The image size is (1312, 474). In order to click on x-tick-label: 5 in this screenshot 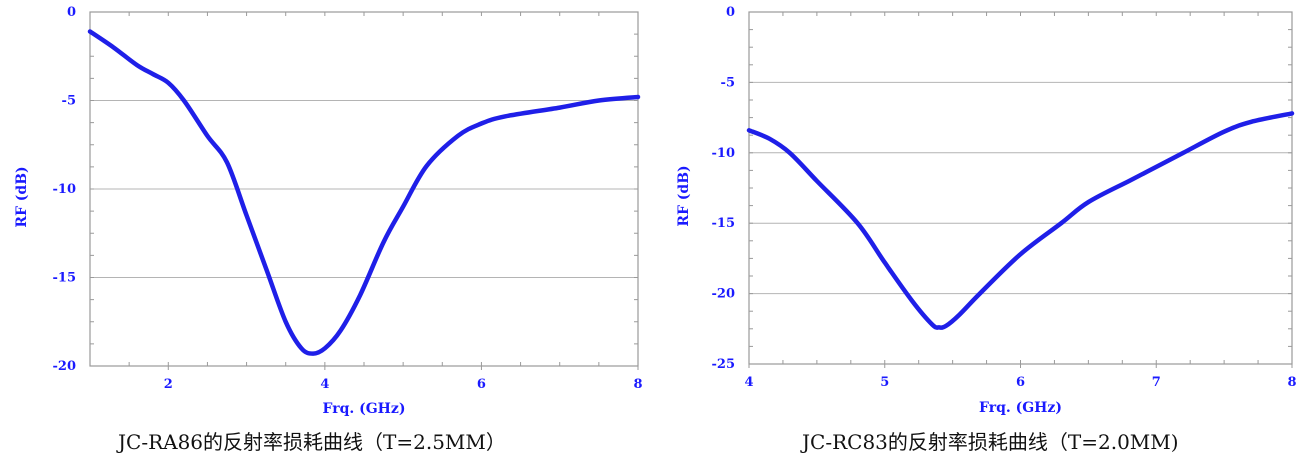, I will do `click(884, 382)`.